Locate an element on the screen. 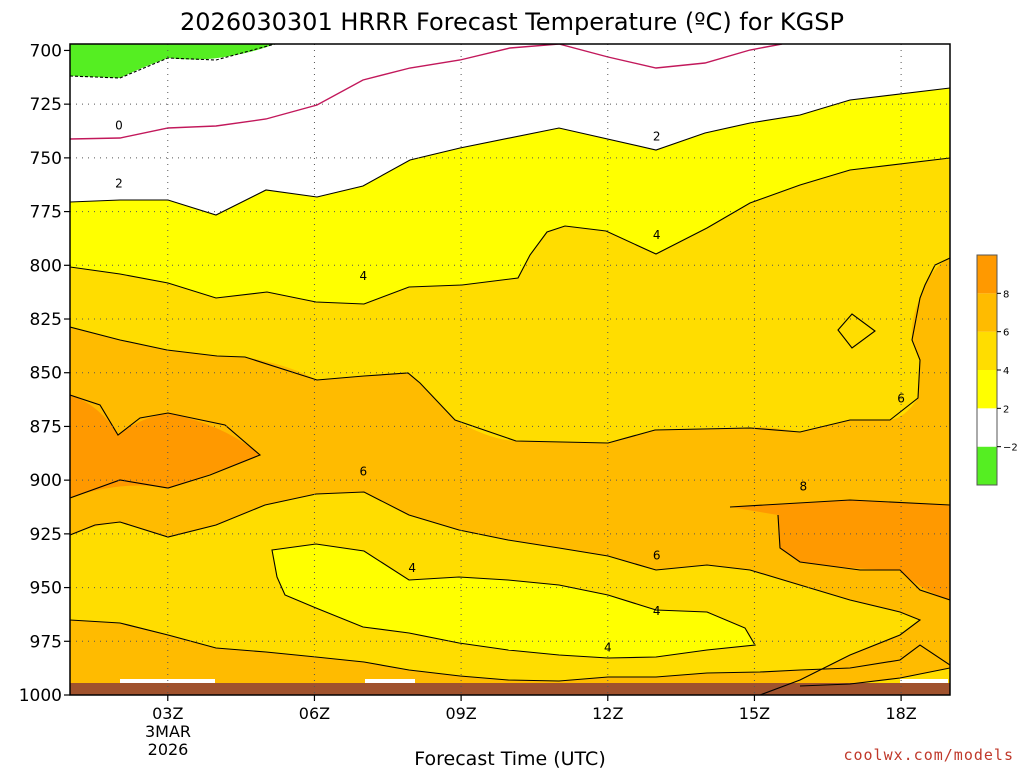 This screenshot has width=1024, height=768. fill-above-8-pocket-left is located at coordinates (165, 446).